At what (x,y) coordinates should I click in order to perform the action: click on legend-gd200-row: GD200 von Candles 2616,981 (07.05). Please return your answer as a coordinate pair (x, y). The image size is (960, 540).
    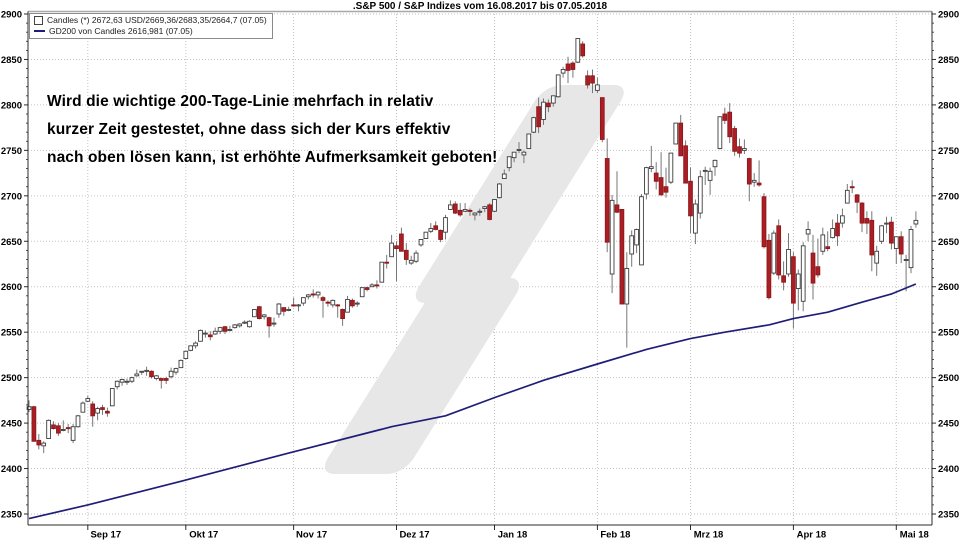
    Looking at the image, I should click on (150, 31).